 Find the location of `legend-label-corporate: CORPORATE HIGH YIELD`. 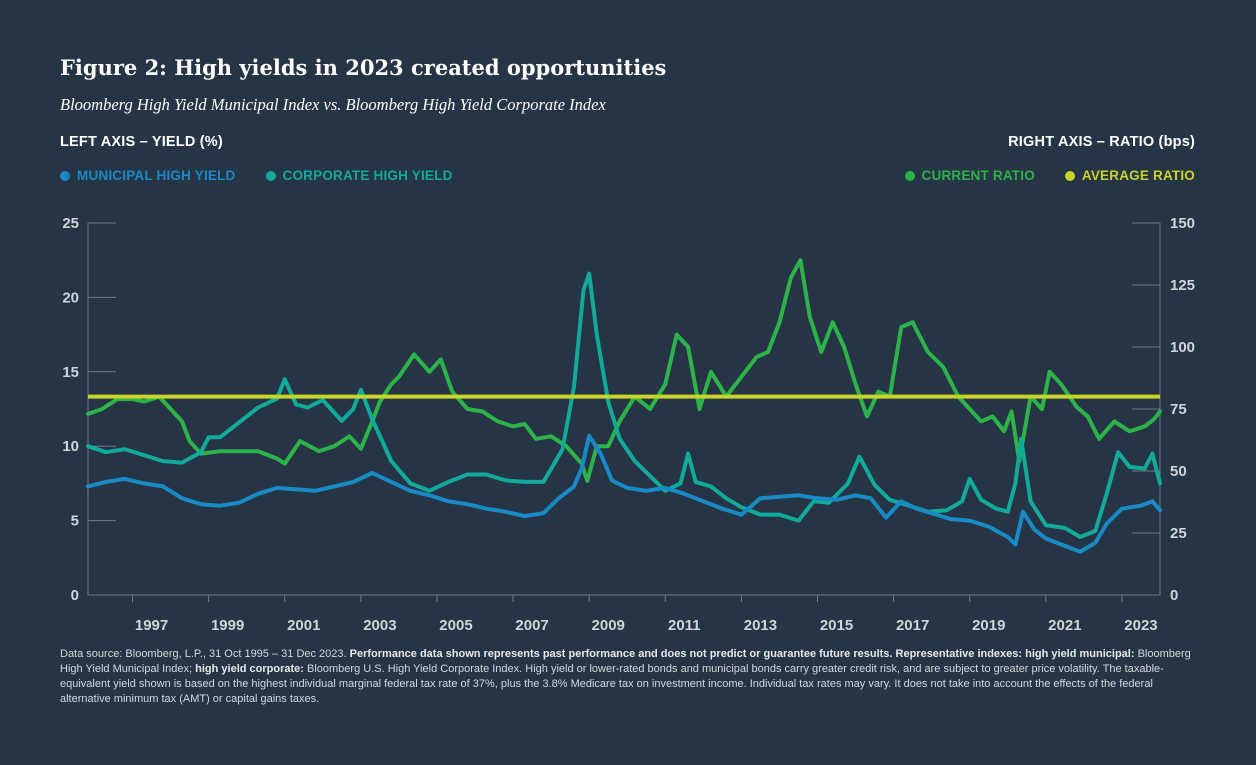

legend-label-corporate: CORPORATE HIGH YIELD is located at coordinates (367, 175).